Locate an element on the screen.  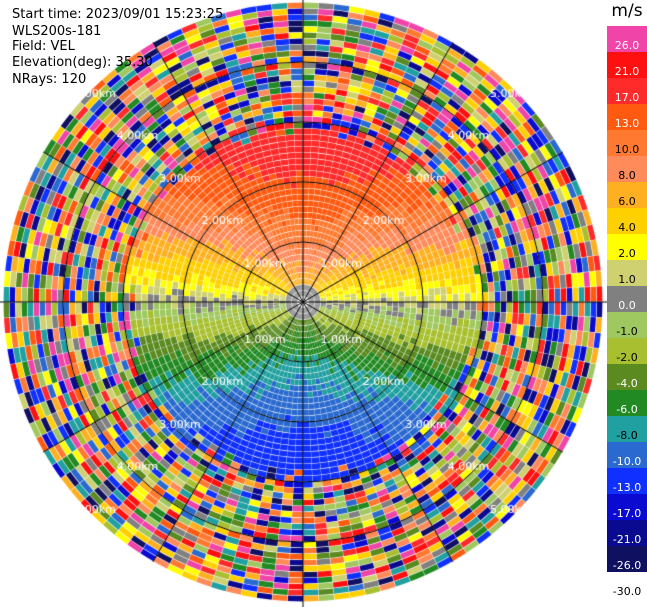
colorbar-tick-label: -10.0 is located at coordinates (627, 462).